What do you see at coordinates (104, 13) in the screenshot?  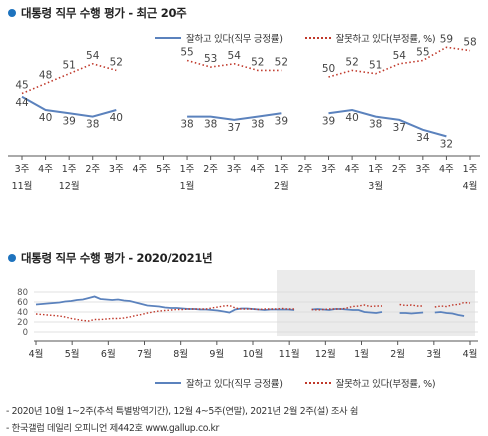 I see `top-chart-title-text: 대통령 직무 수행 평가 - 최근 20주` at bounding box center [104, 13].